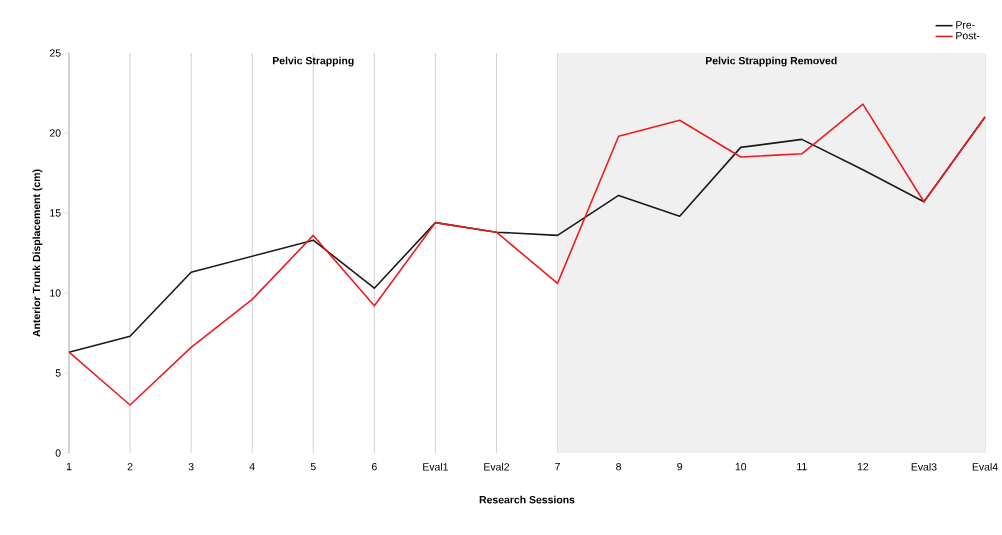 The width and height of the screenshot is (1002, 535). Describe the element at coordinates (58, 453) in the screenshot. I see `y-tick-label: 0` at that location.